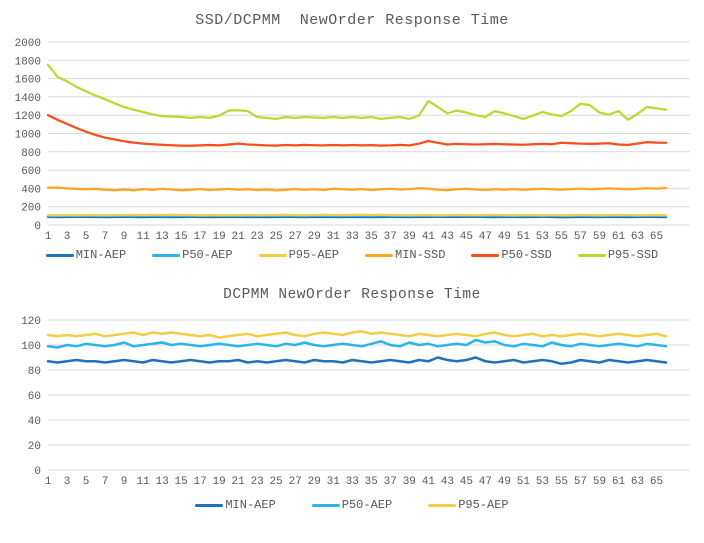  What do you see at coordinates (357, 343) in the screenshot?
I see `series-line-p50-aep` at bounding box center [357, 343].